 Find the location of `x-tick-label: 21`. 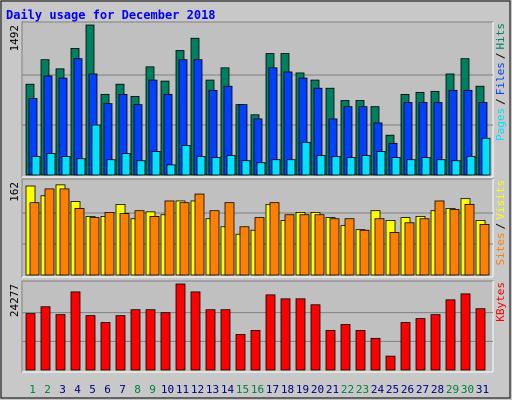

x-tick-label: 21 is located at coordinates (332, 389).